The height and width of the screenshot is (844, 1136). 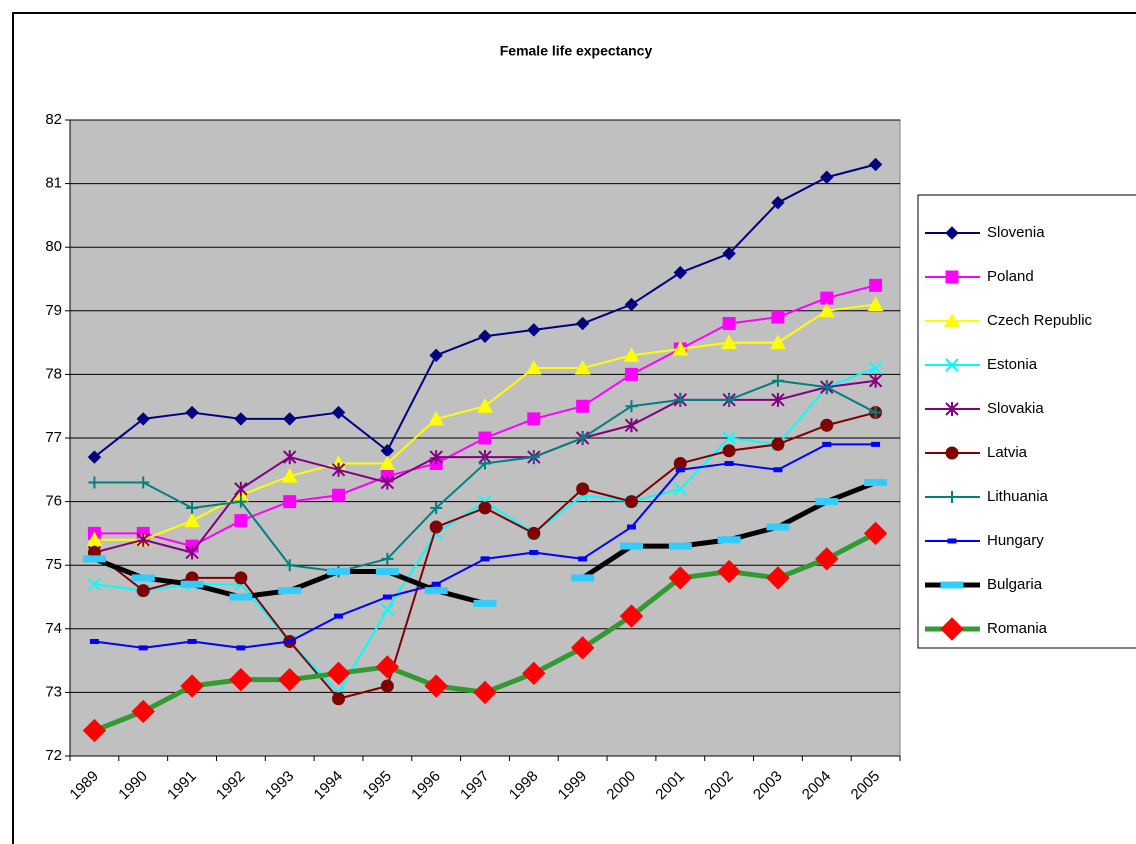 I want to click on x-tick-label: 2003, so click(x=768, y=786).